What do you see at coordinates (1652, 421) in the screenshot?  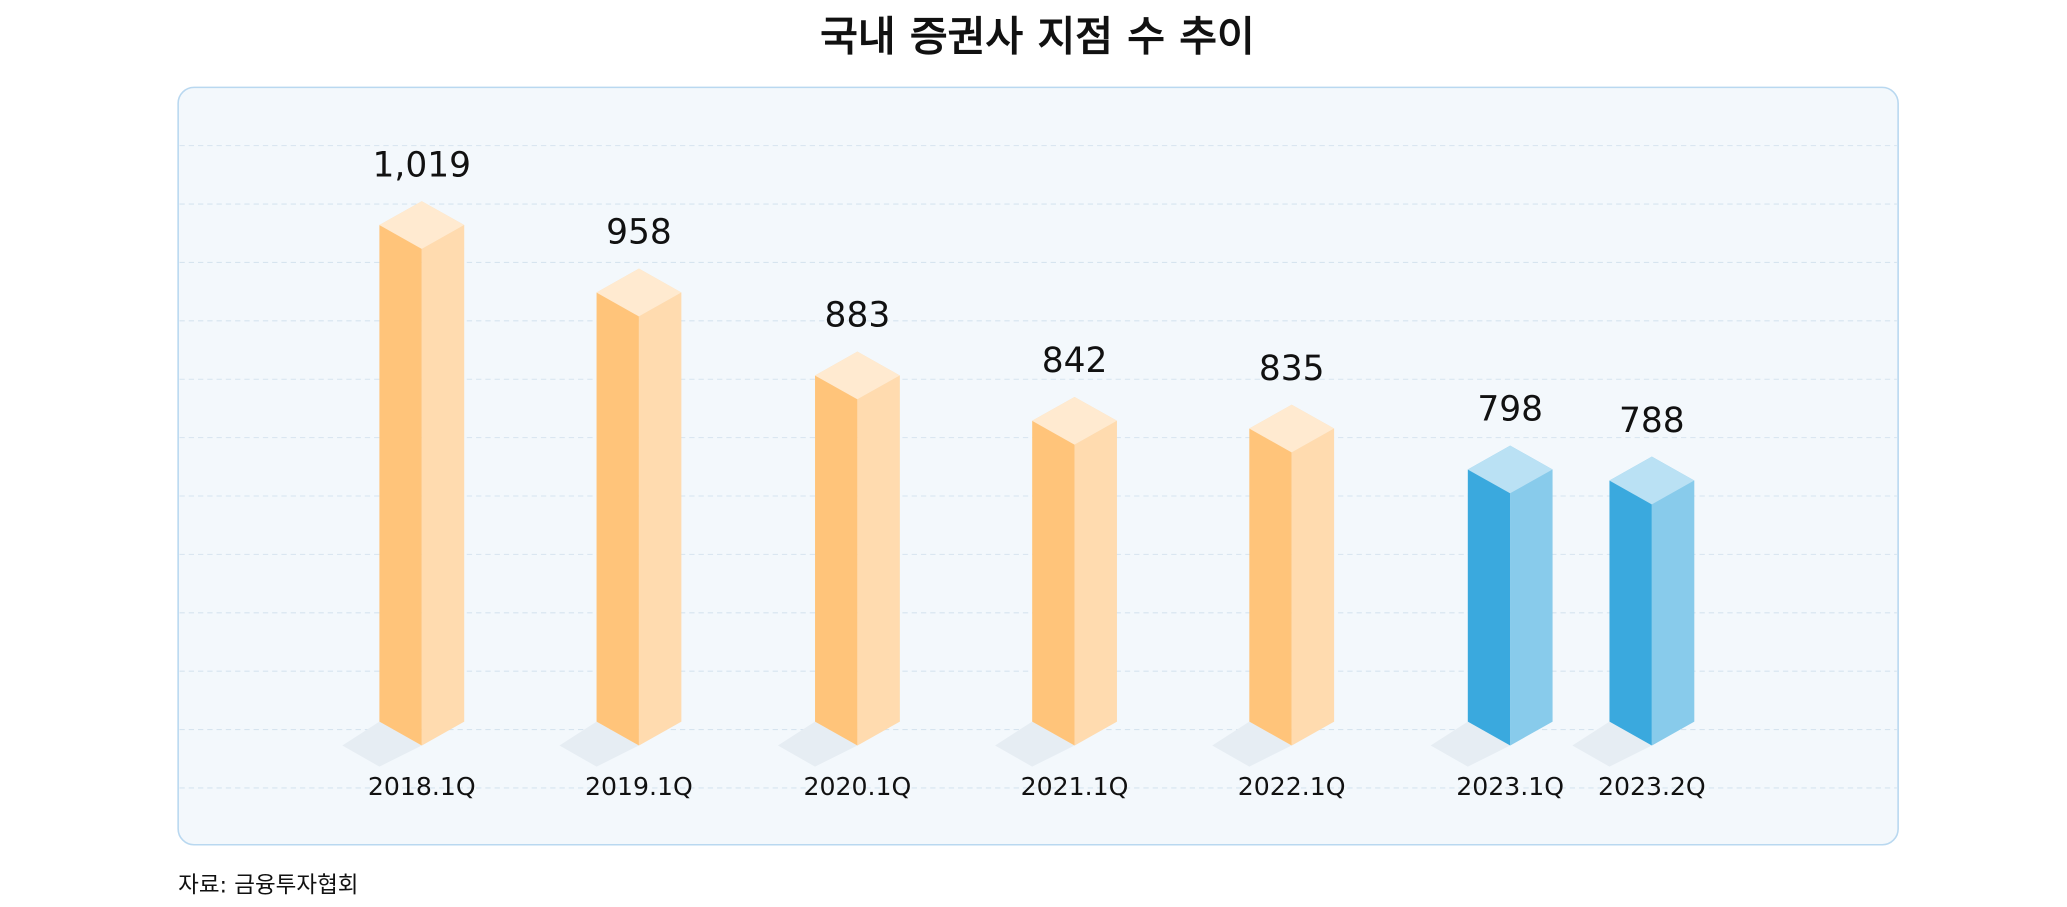 I see `value-label: 788` at bounding box center [1652, 421].